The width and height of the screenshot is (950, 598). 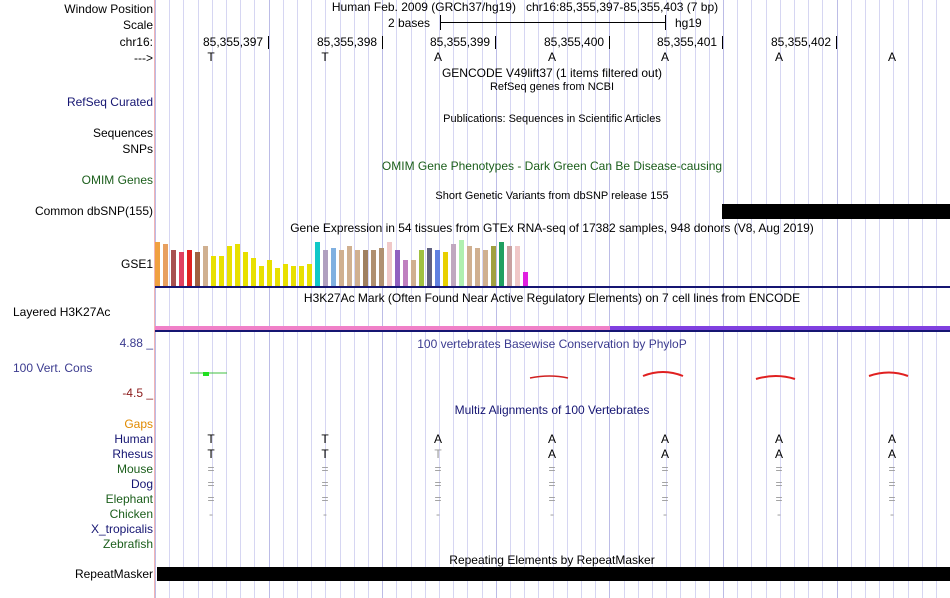 I want to click on conservation-plot, so click(x=552, y=372).